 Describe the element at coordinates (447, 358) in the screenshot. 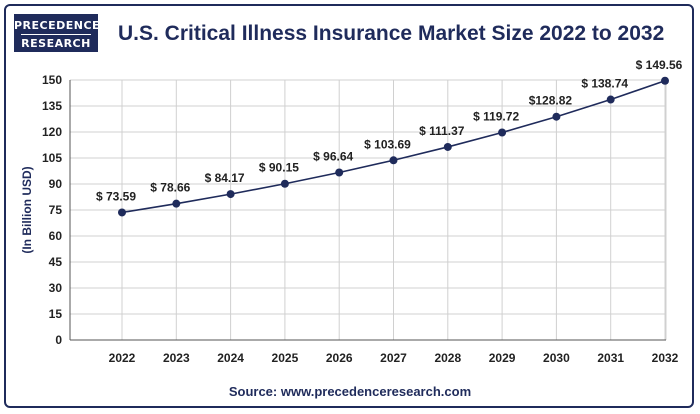

I see `x-tick-label-6: 2028` at that location.